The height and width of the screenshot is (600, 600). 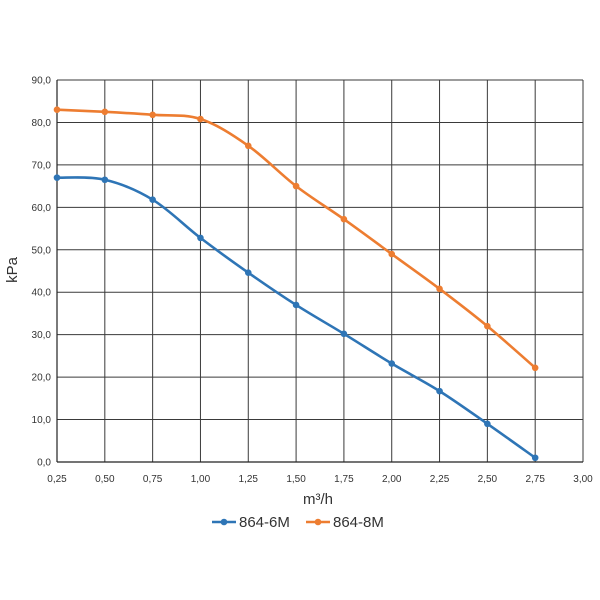 What do you see at coordinates (105, 479) in the screenshot?
I see `x-tick-label: 0,50` at bounding box center [105, 479].